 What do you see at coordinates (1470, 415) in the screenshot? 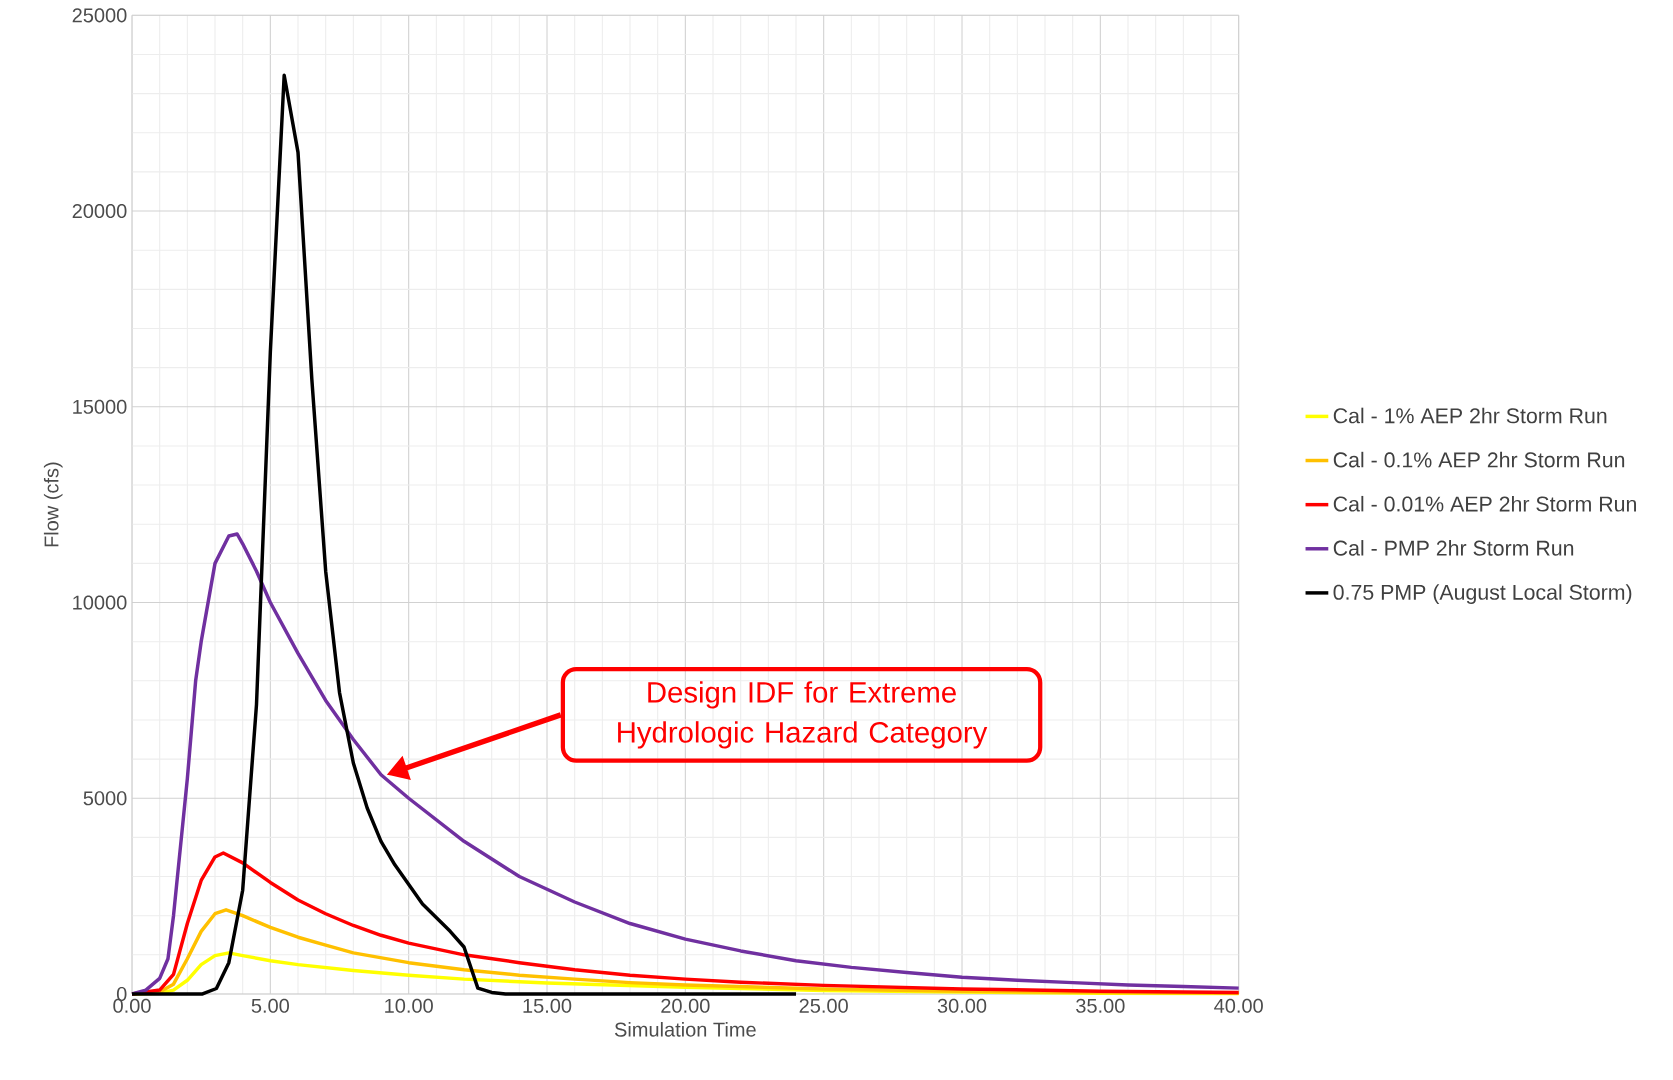
I see `legend-label: Cal - 1% AEP 2hr Storm Run` at bounding box center [1470, 415].